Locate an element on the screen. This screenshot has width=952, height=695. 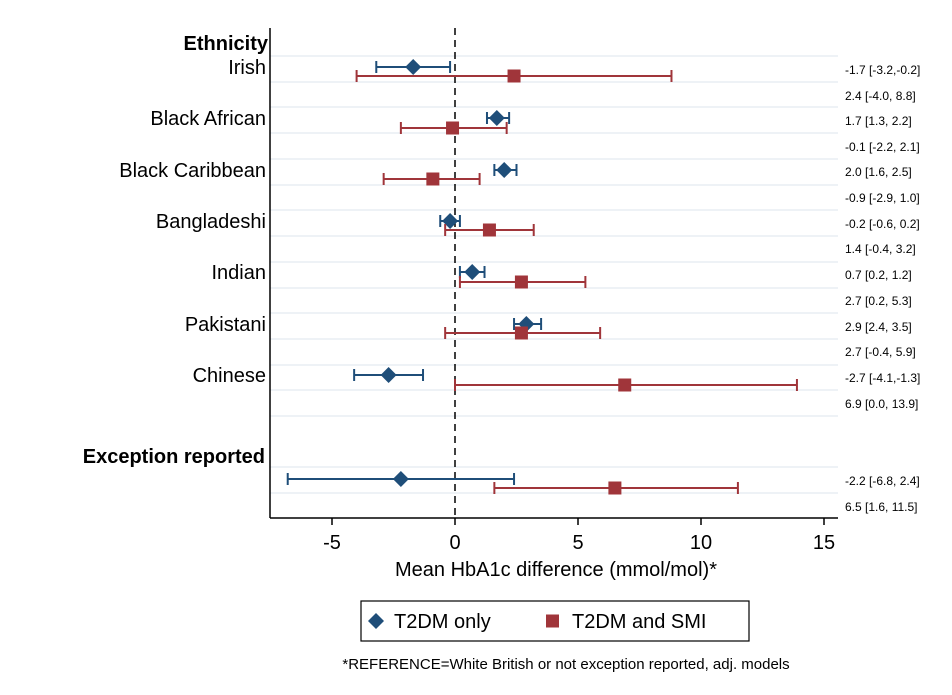
group-label: Bangladeshi is located at coordinates (211, 222).